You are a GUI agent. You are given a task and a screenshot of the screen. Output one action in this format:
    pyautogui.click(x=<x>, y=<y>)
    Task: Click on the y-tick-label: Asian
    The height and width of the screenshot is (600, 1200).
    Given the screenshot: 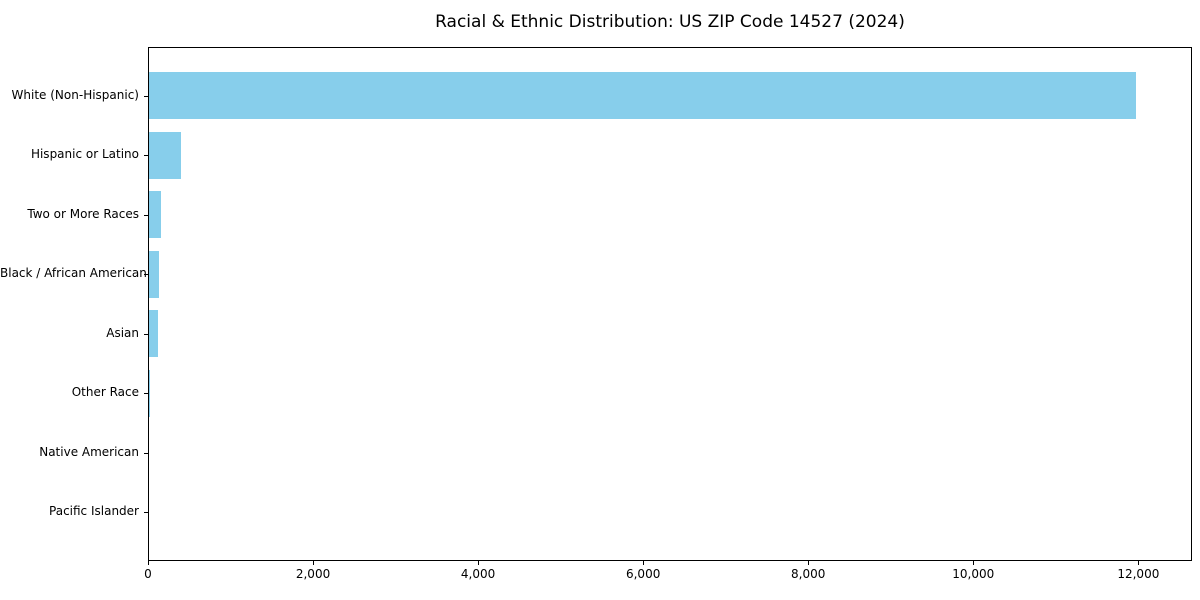 What is the action you would take?
    pyautogui.click(x=122, y=332)
    